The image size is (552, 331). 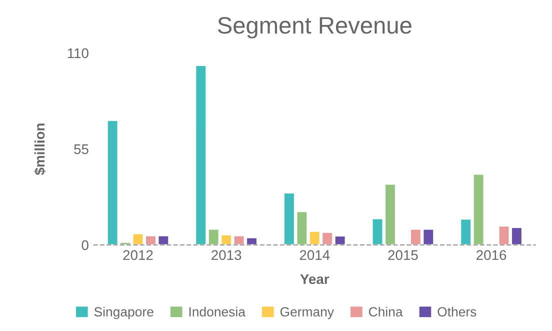 I want to click on x-tick-label: 2016, so click(x=491, y=255).